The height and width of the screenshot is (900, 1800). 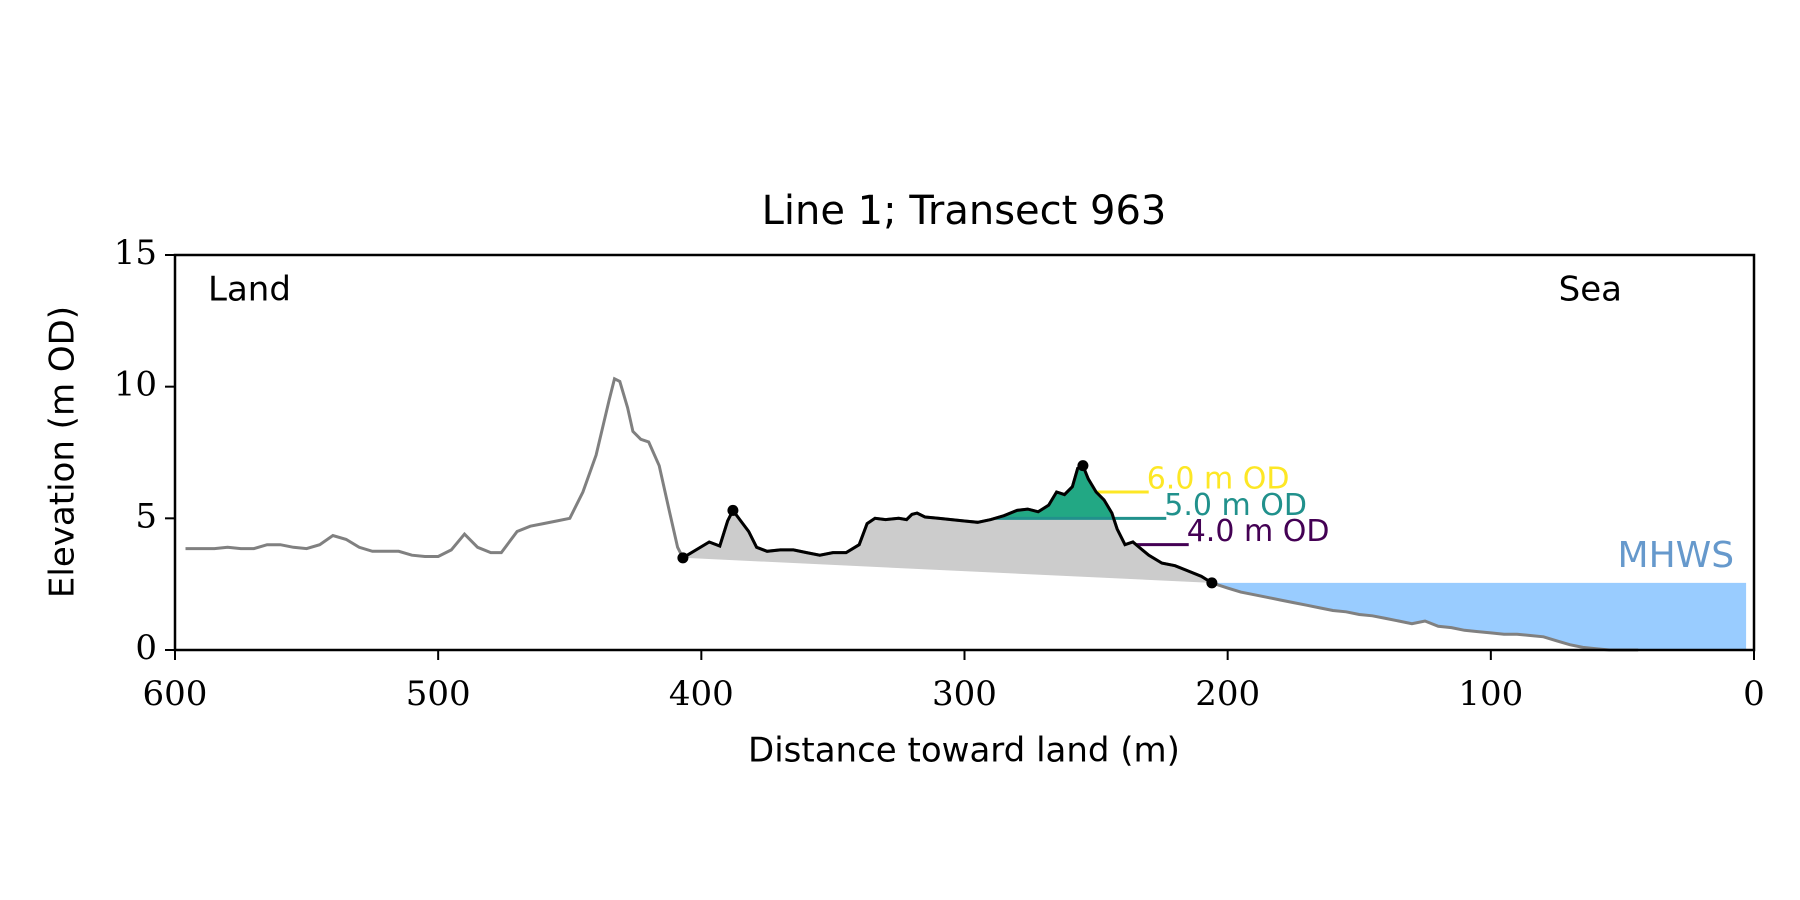 I want to click on x-tick-label: 400, so click(x=701, y=694).